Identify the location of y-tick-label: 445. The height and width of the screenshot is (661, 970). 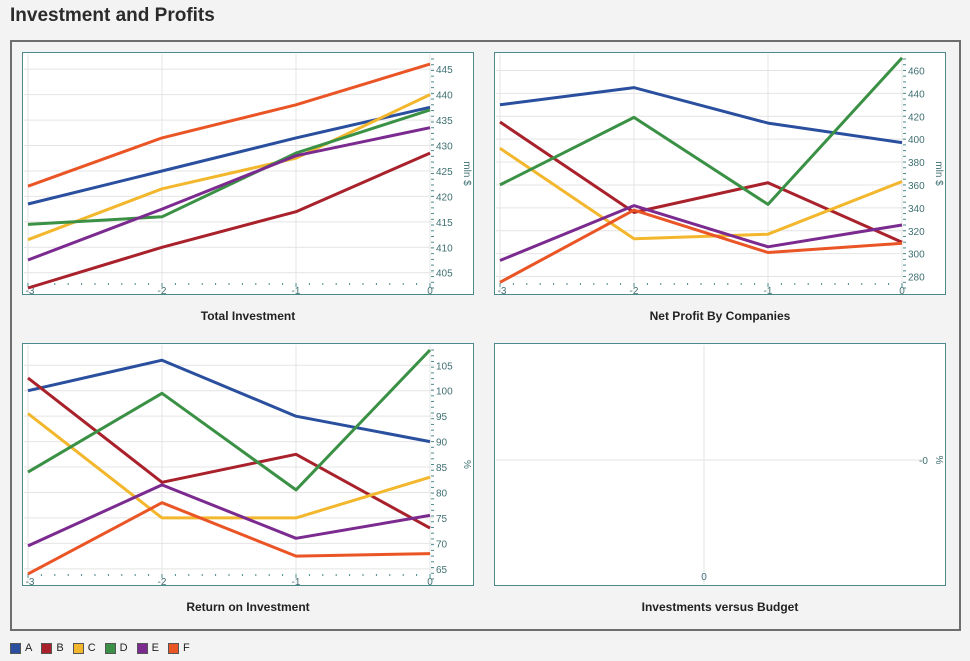
(444, 70).